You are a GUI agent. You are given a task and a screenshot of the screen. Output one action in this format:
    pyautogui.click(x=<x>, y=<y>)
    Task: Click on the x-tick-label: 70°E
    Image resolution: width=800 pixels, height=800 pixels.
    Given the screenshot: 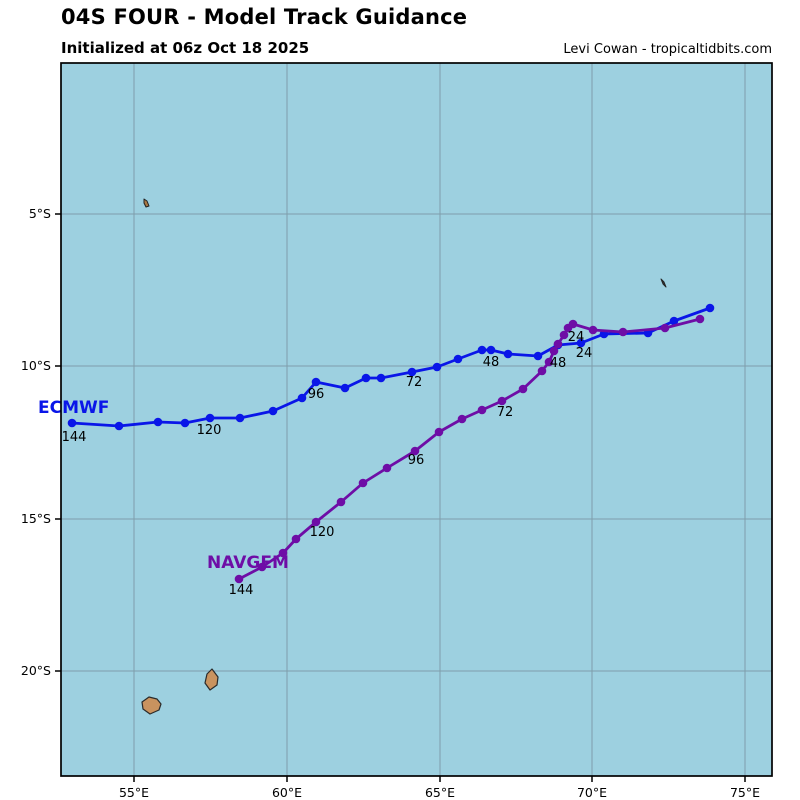 What is the action you would take?
    pyautogui.click(x=592, y=792)
    